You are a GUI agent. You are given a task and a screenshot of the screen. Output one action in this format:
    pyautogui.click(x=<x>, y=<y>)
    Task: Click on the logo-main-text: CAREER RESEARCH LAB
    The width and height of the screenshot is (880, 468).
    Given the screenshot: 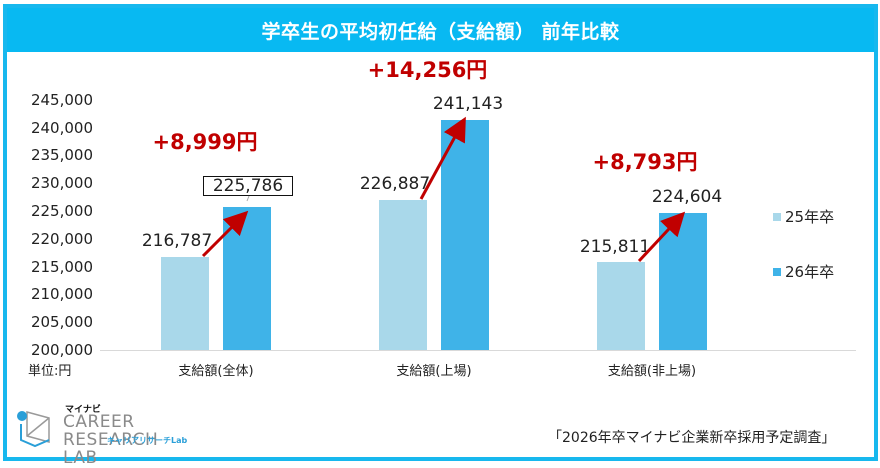 What is the action you would take?
    pyautogui.click(x=149, y=440)
    